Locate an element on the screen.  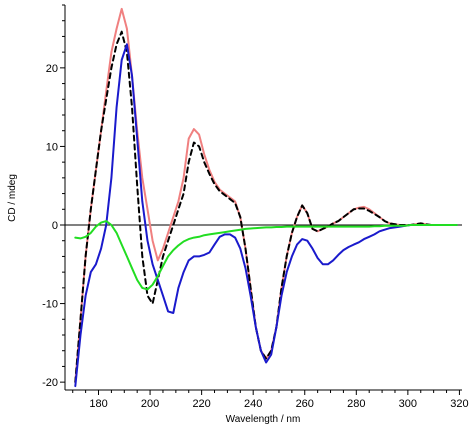
x-tick-label: 220 is located at coordinates (201, 404).